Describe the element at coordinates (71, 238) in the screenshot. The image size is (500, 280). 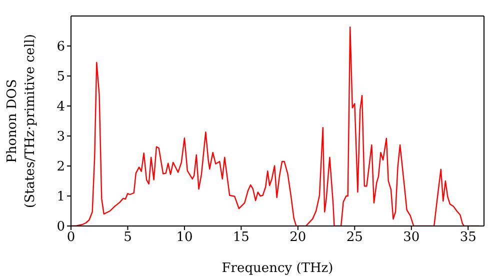
I see `x-tick-label: 0` at that location.